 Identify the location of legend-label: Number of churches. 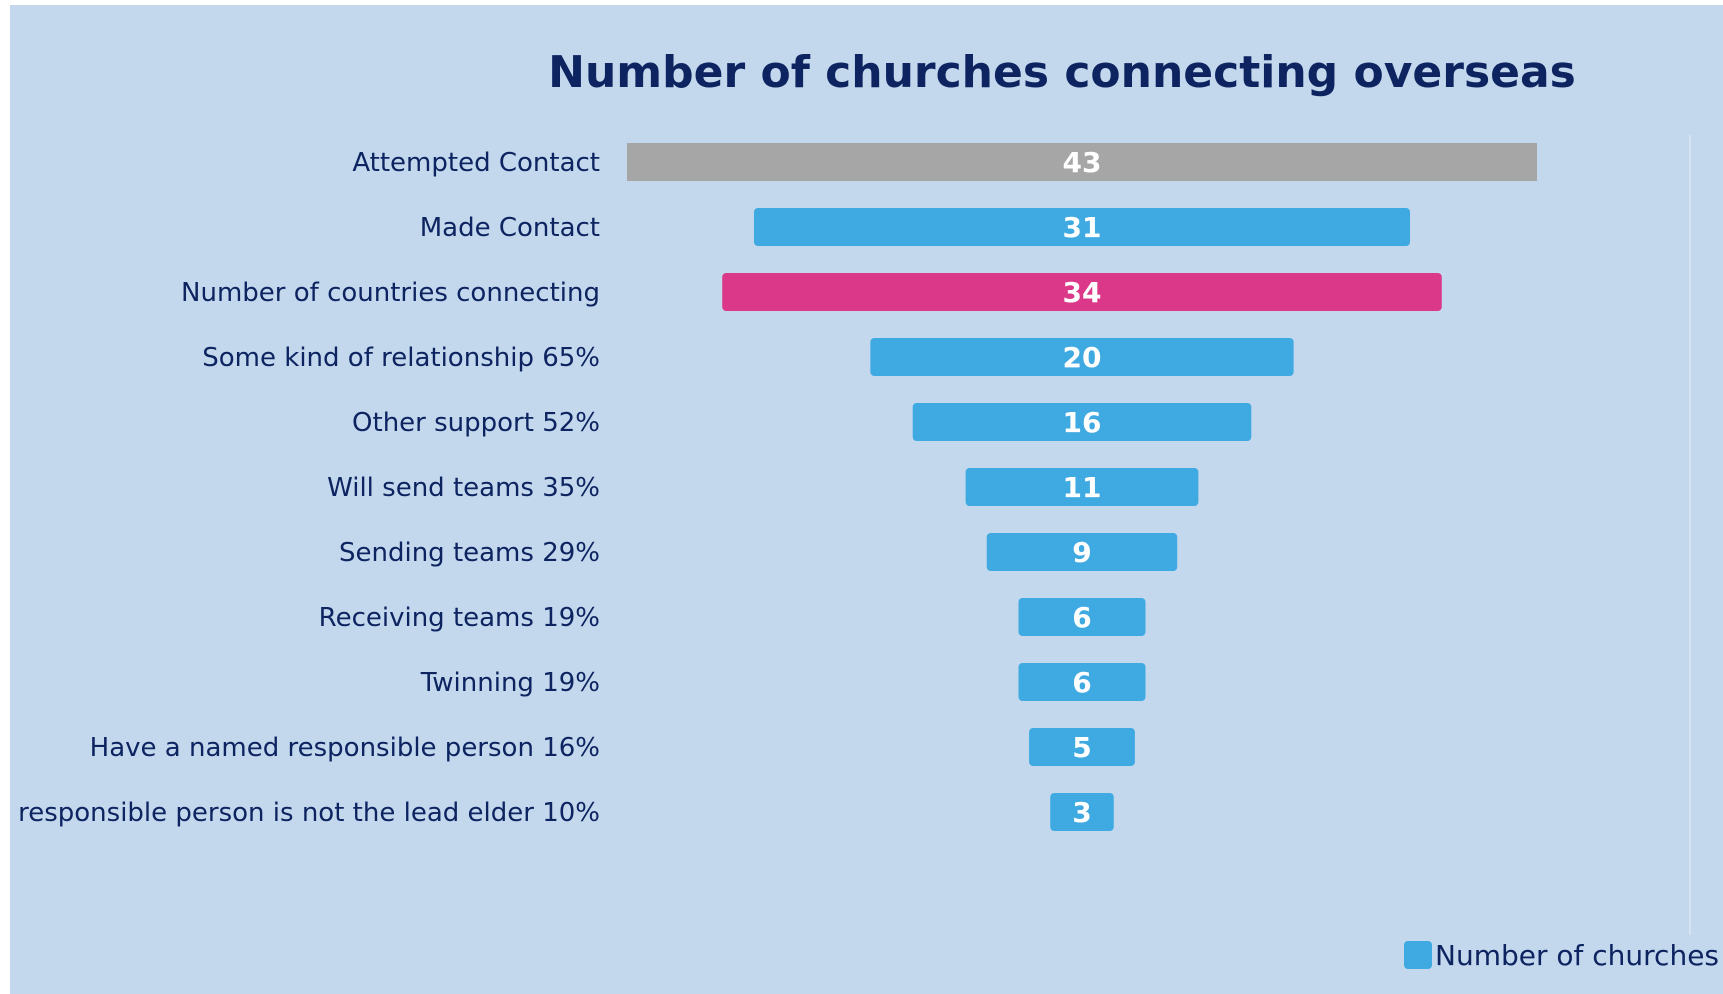
(1577, 955).